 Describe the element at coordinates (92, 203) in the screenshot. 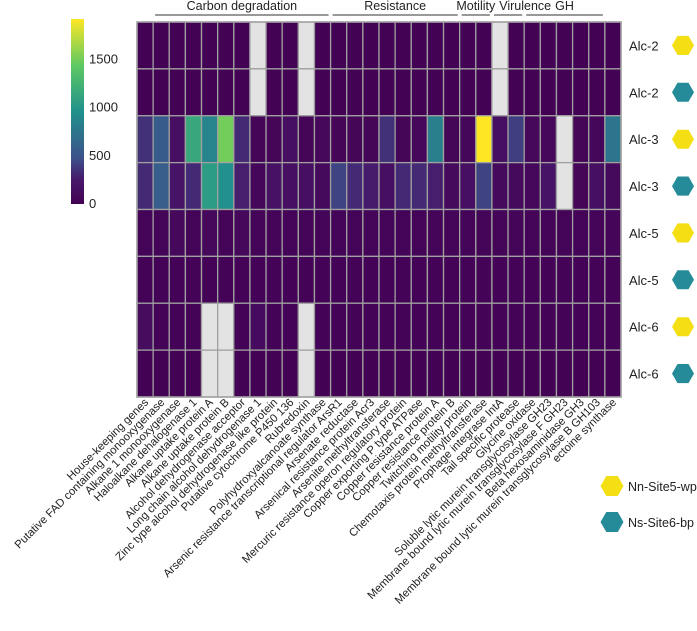

I see `colorbar-tick-label: 0` at that location.